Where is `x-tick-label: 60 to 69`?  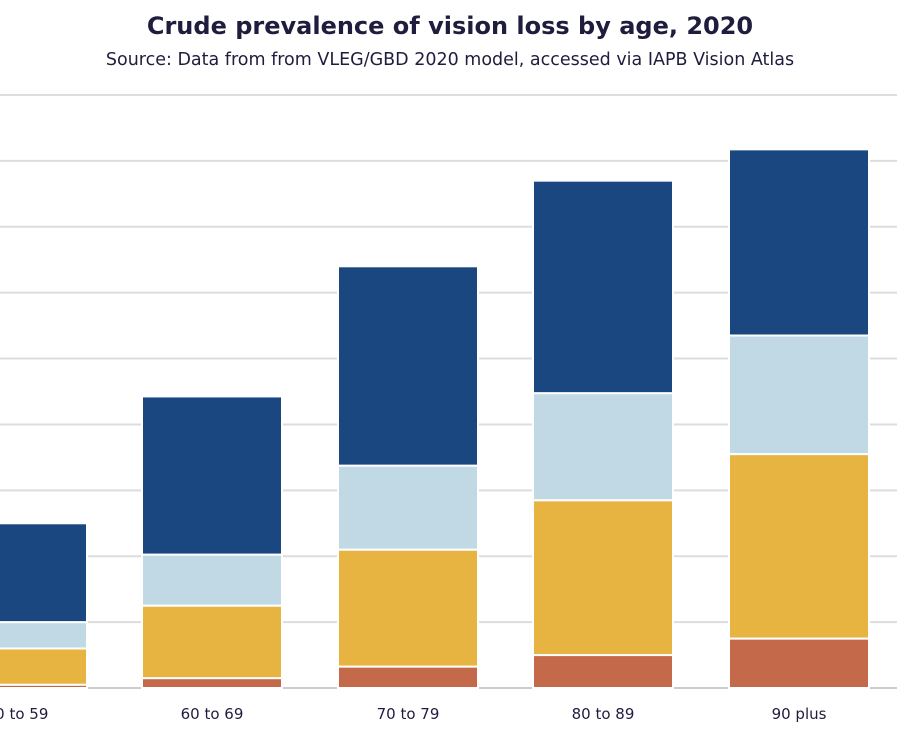 x-tick-label: 60 to 69 is located at coordinates (212, 714).